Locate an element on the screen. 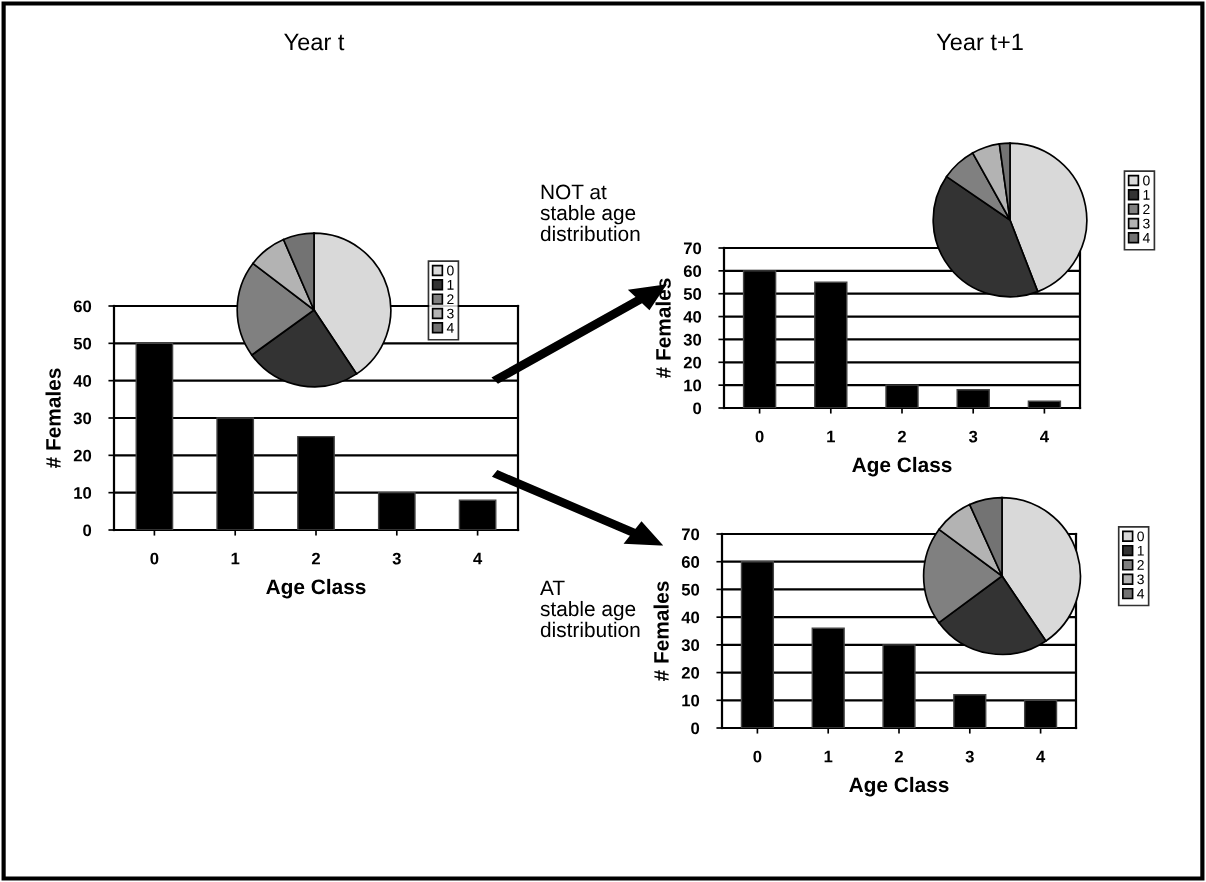 The image size is (1206, 882). text: NOT at stable age distribution is located at coordinates (590, 213).